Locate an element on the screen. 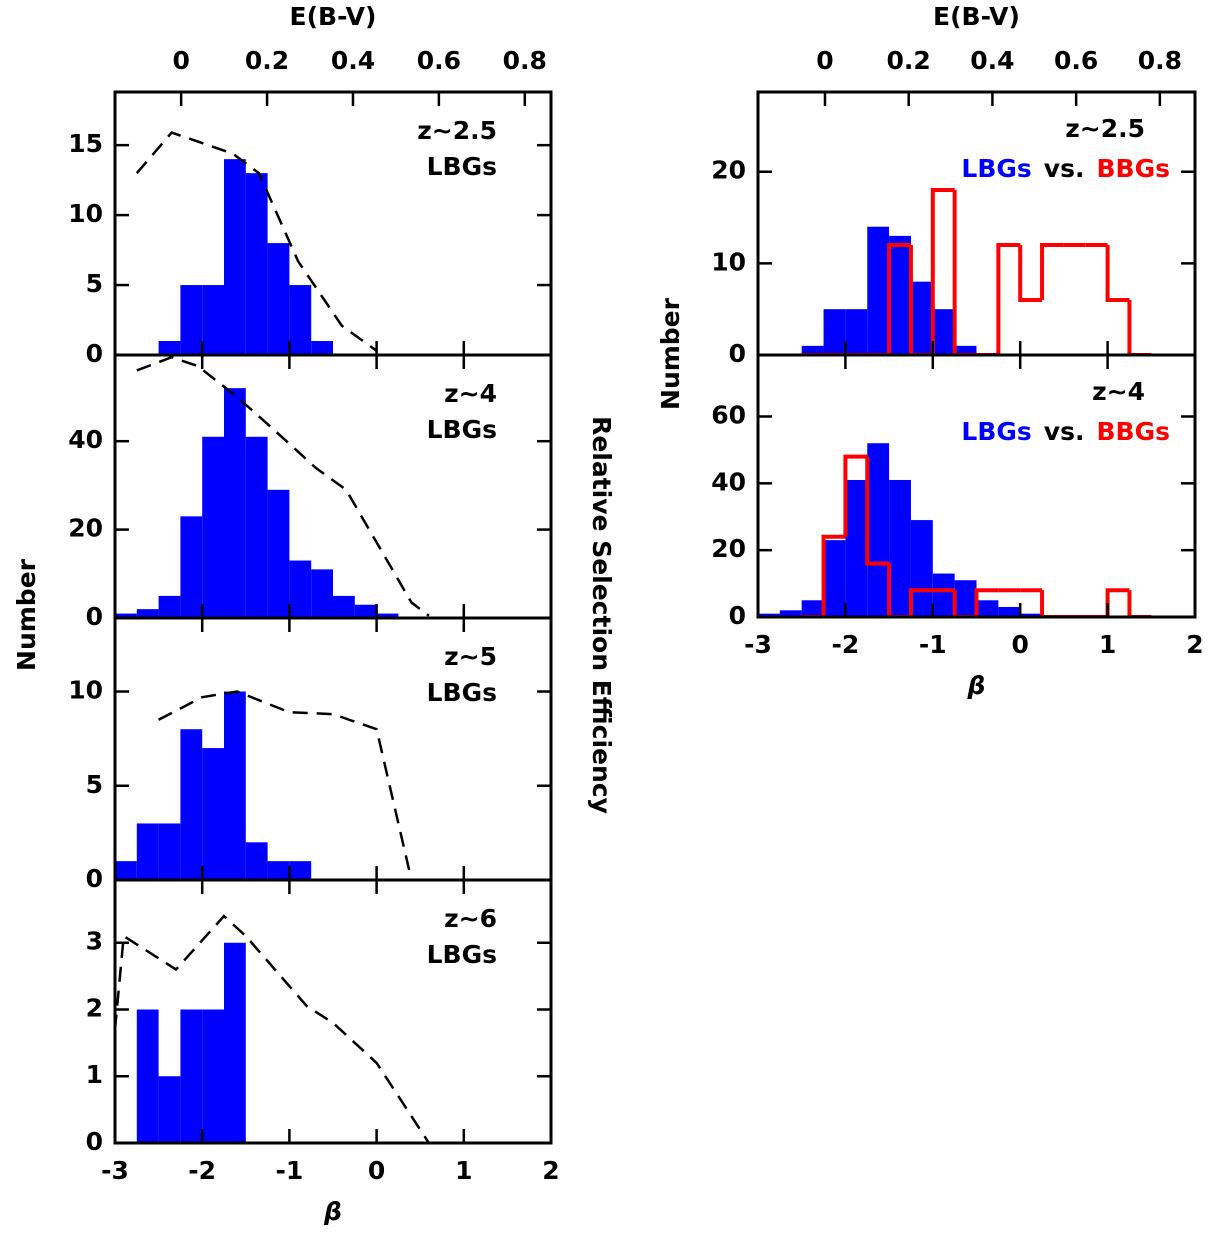 The height and width of the screenshot is (1234, 1213). legend-entry: BBGs is located at coordinates (1133, 431).